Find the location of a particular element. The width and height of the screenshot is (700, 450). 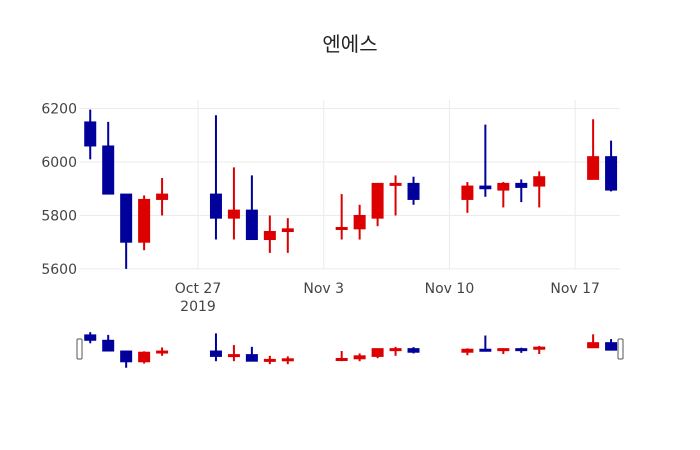

range-slider-candles is located at coordinates (351, 350).